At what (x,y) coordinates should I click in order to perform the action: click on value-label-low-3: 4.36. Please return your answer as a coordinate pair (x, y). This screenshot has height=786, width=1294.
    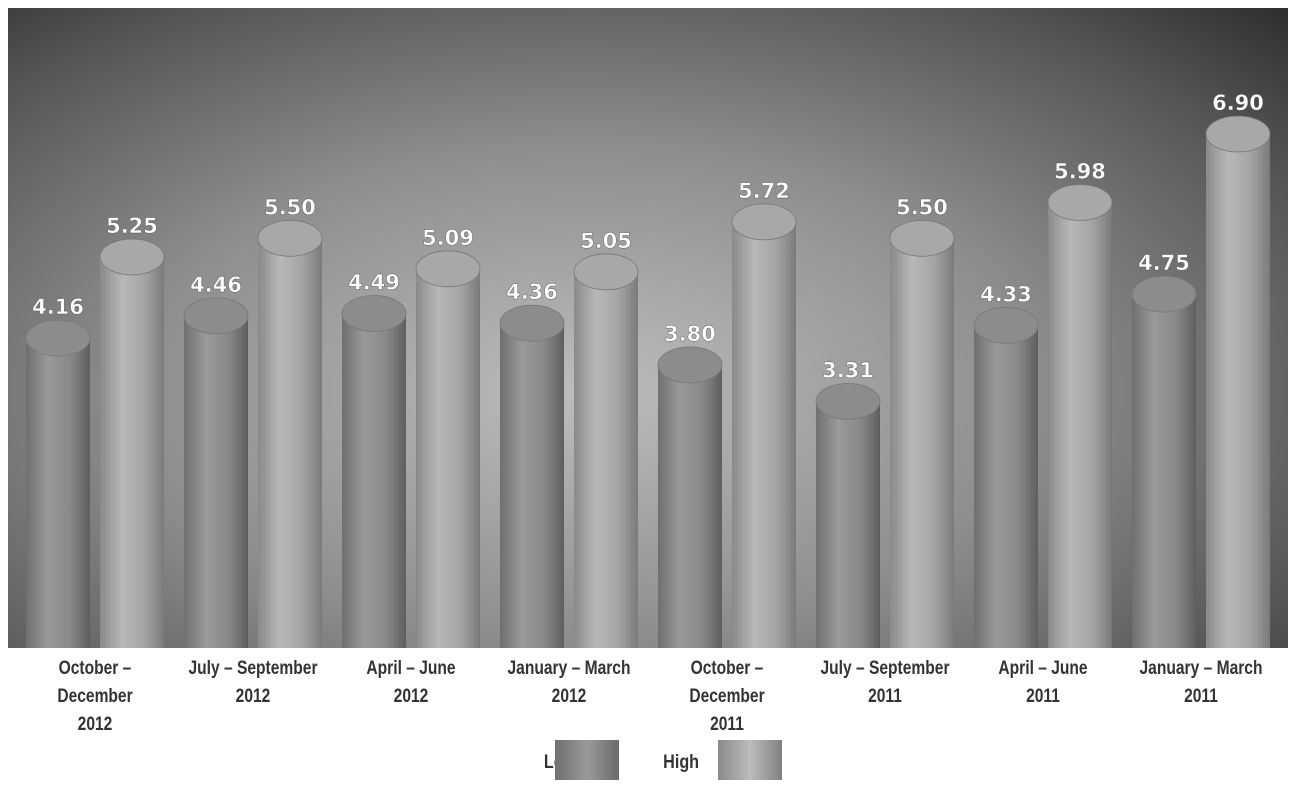
    Looking at the image, I should click on (532, 292).